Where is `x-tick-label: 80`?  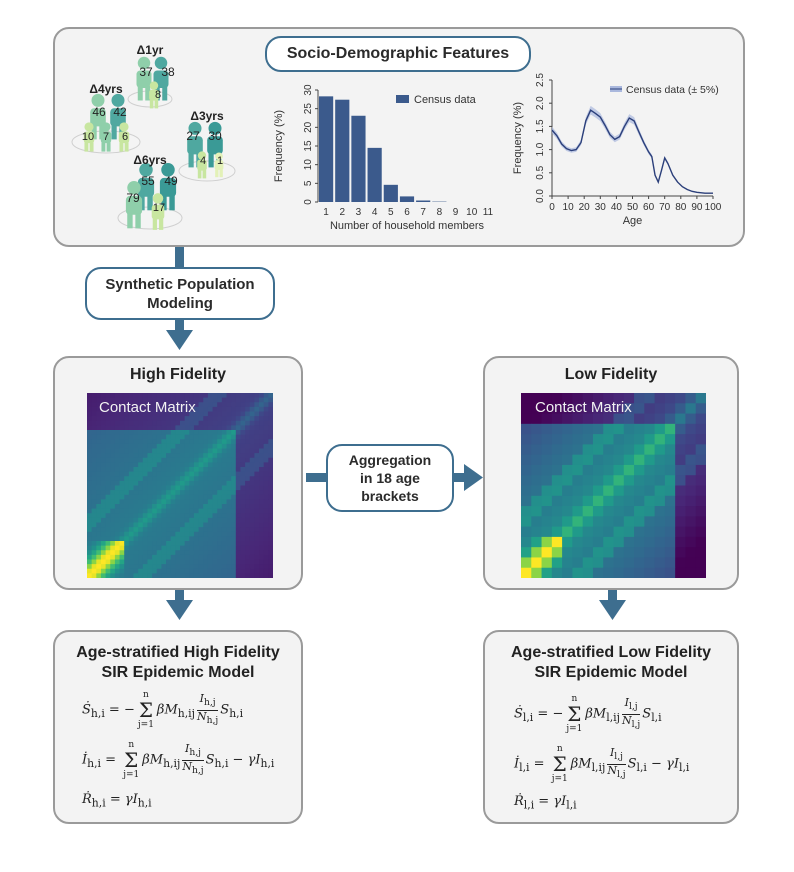 x-tick-label: 80 is located at coordinates (681, 207).